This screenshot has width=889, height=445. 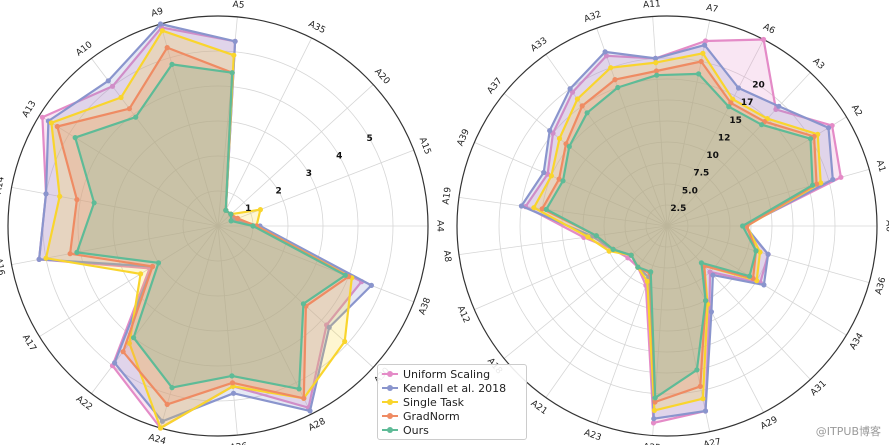 I want to click on axis-label: A12, so click(x=463, y=315).